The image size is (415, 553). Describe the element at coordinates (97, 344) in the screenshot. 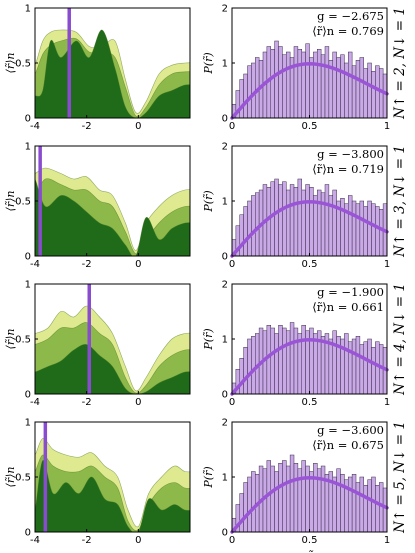

I see `left-panel-row-3: 0 0.5 1 -4 -2 0 ⟨r̃⟩n` at that location.